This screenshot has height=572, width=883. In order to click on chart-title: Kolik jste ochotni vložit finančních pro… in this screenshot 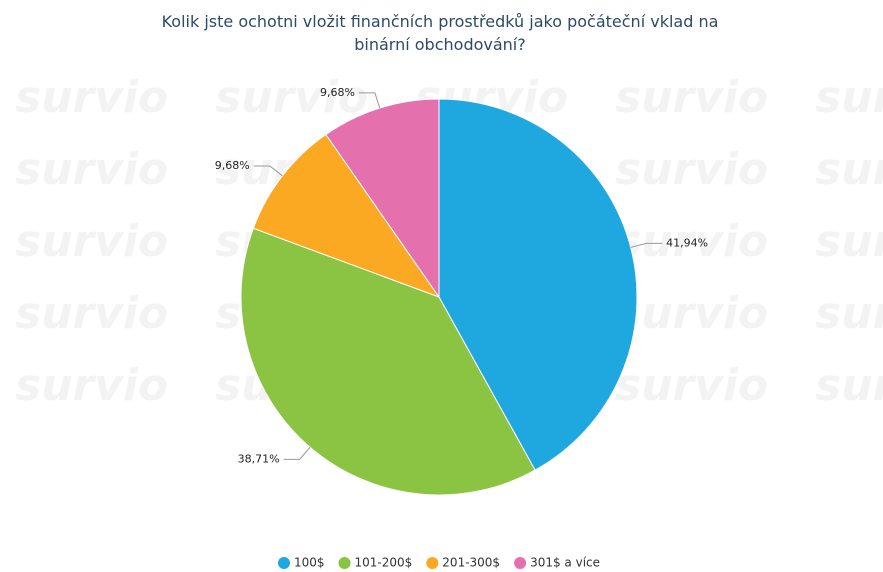, I will do `click(440, 33)`.